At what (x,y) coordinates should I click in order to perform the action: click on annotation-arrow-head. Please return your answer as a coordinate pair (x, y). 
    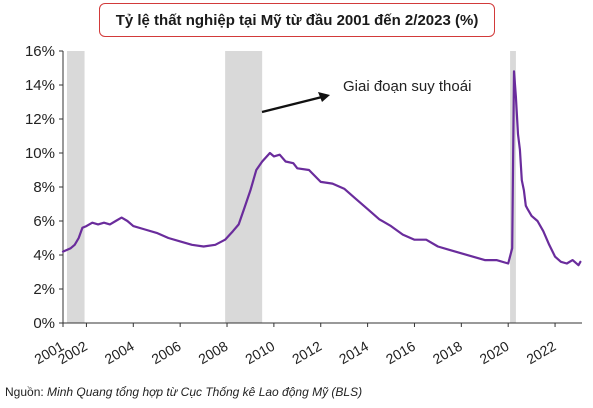
    Looking at the image, I should click on (324, 97).